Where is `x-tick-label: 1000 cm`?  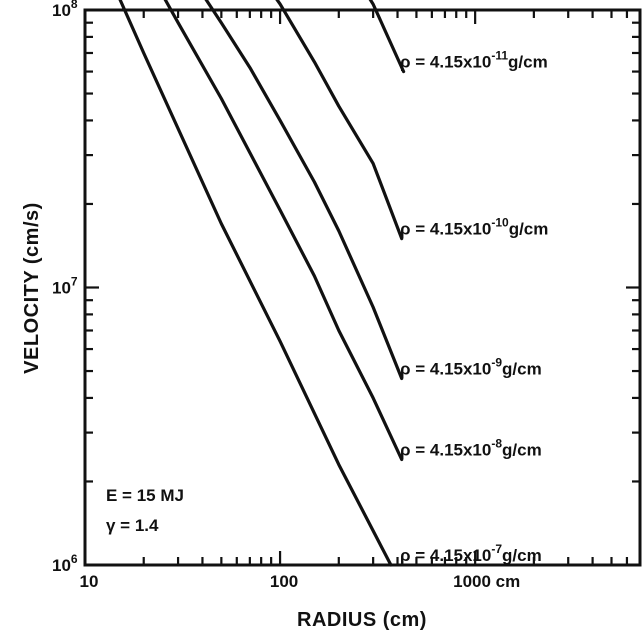
x-tick-label: 1000 cm is located at coordinates (486, 581).